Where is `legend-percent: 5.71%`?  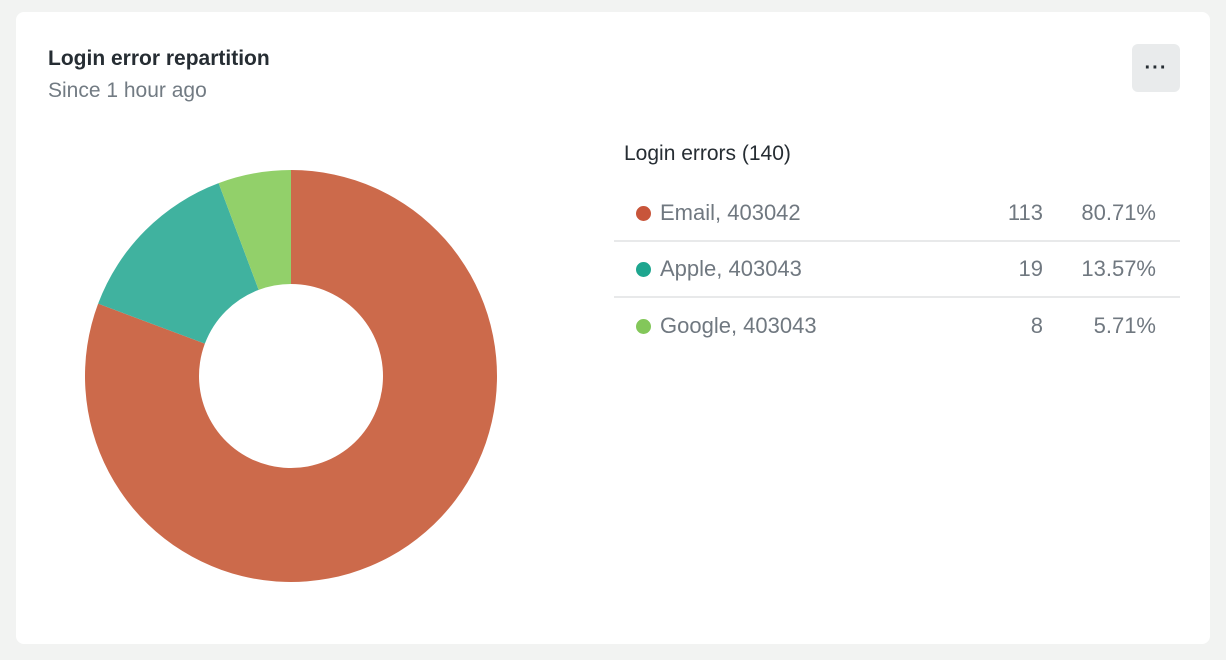
legend-percent: 5.71% is located at coordinates (1124, 325).